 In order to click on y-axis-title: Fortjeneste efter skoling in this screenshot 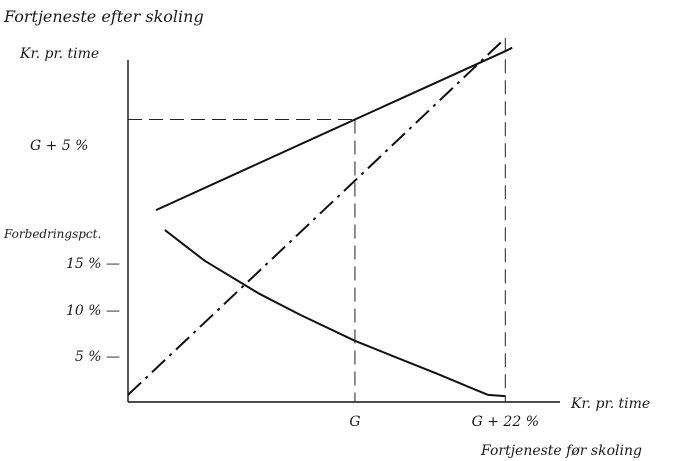, I will do `click(103, 16)`.